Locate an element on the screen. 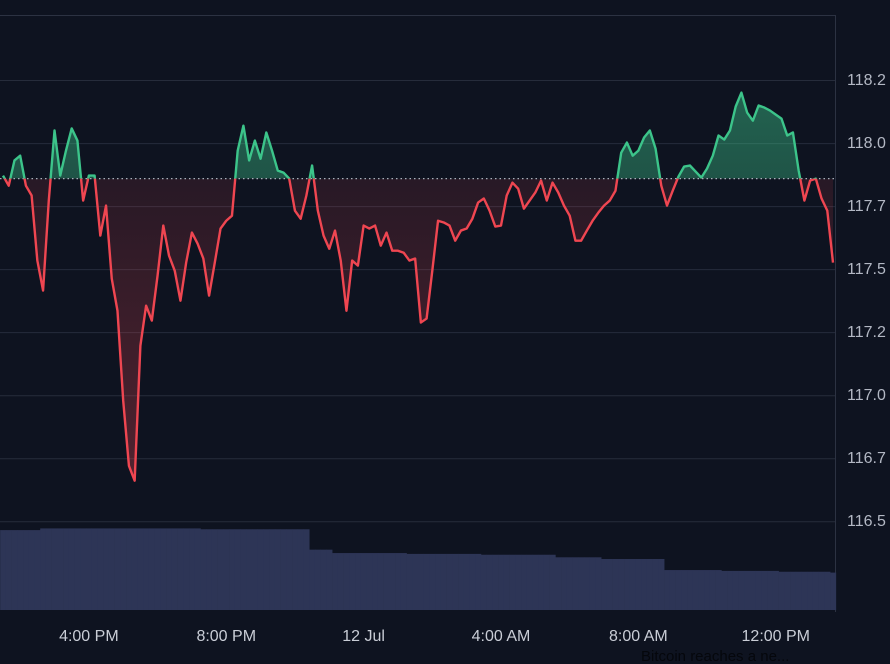 Image resolution: width=890 pixels, height=664 pixels. volume-bars is located at coordinates (418, 569).